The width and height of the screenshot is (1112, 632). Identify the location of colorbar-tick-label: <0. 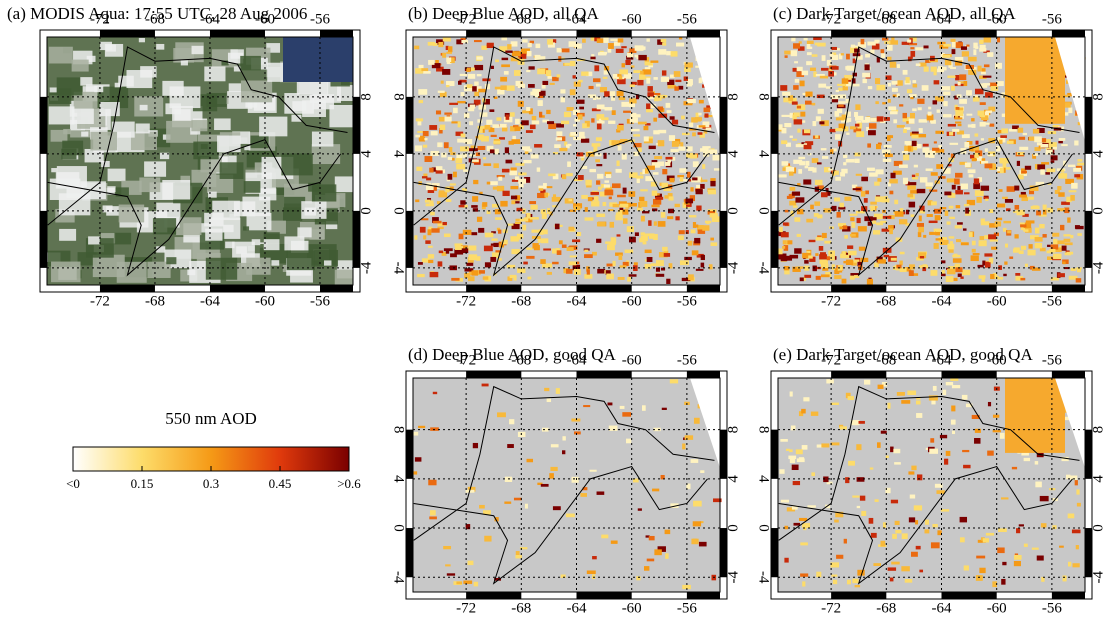
(73, 483).